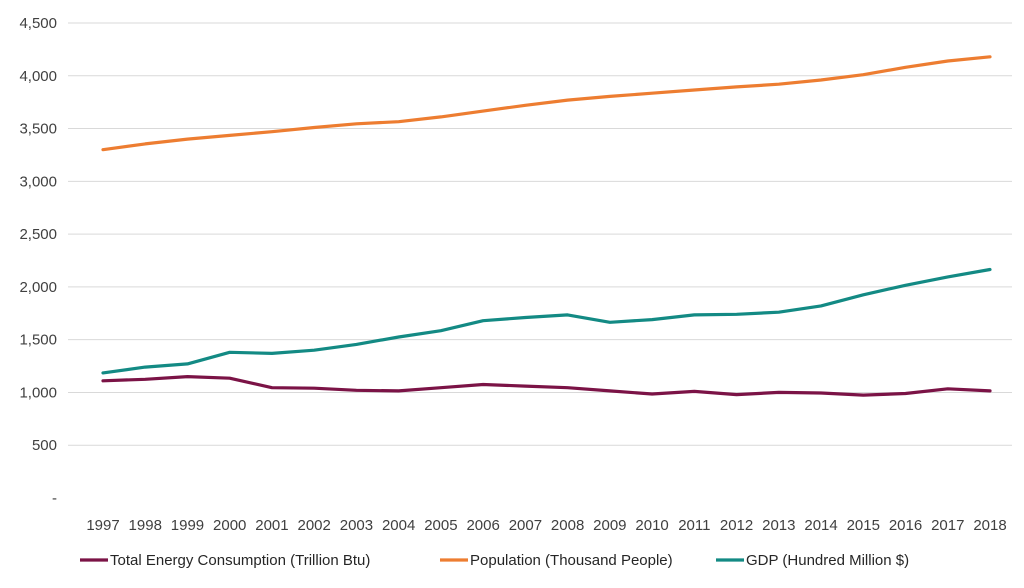 The image size is (1024, 588). I want to click on y-tick-label: 3,500, so click(38, 129).